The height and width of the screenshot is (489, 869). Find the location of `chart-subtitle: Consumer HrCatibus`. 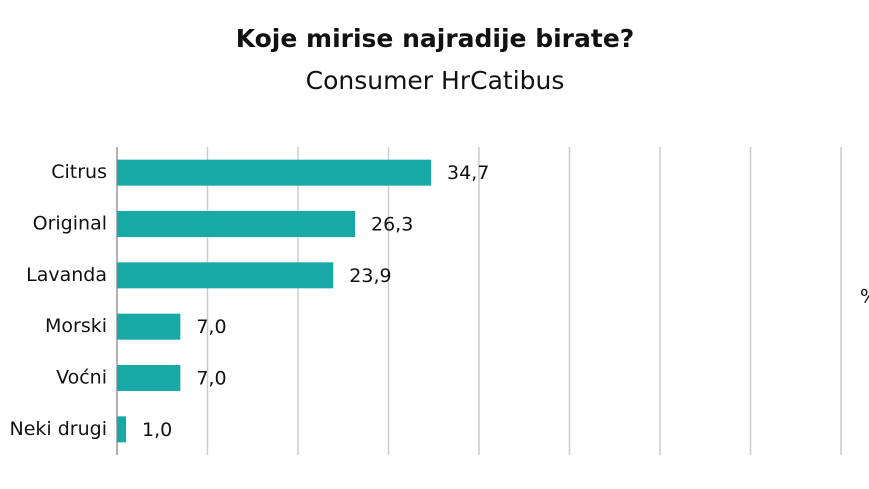

chart-subtitle: Consumer HrCatibus is located at coordinates (435, 80).